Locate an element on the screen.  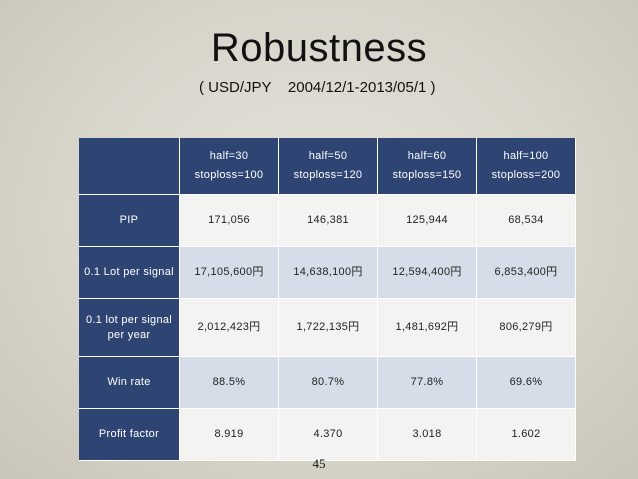
page-number: 45 is located at coordinates (319, 463).